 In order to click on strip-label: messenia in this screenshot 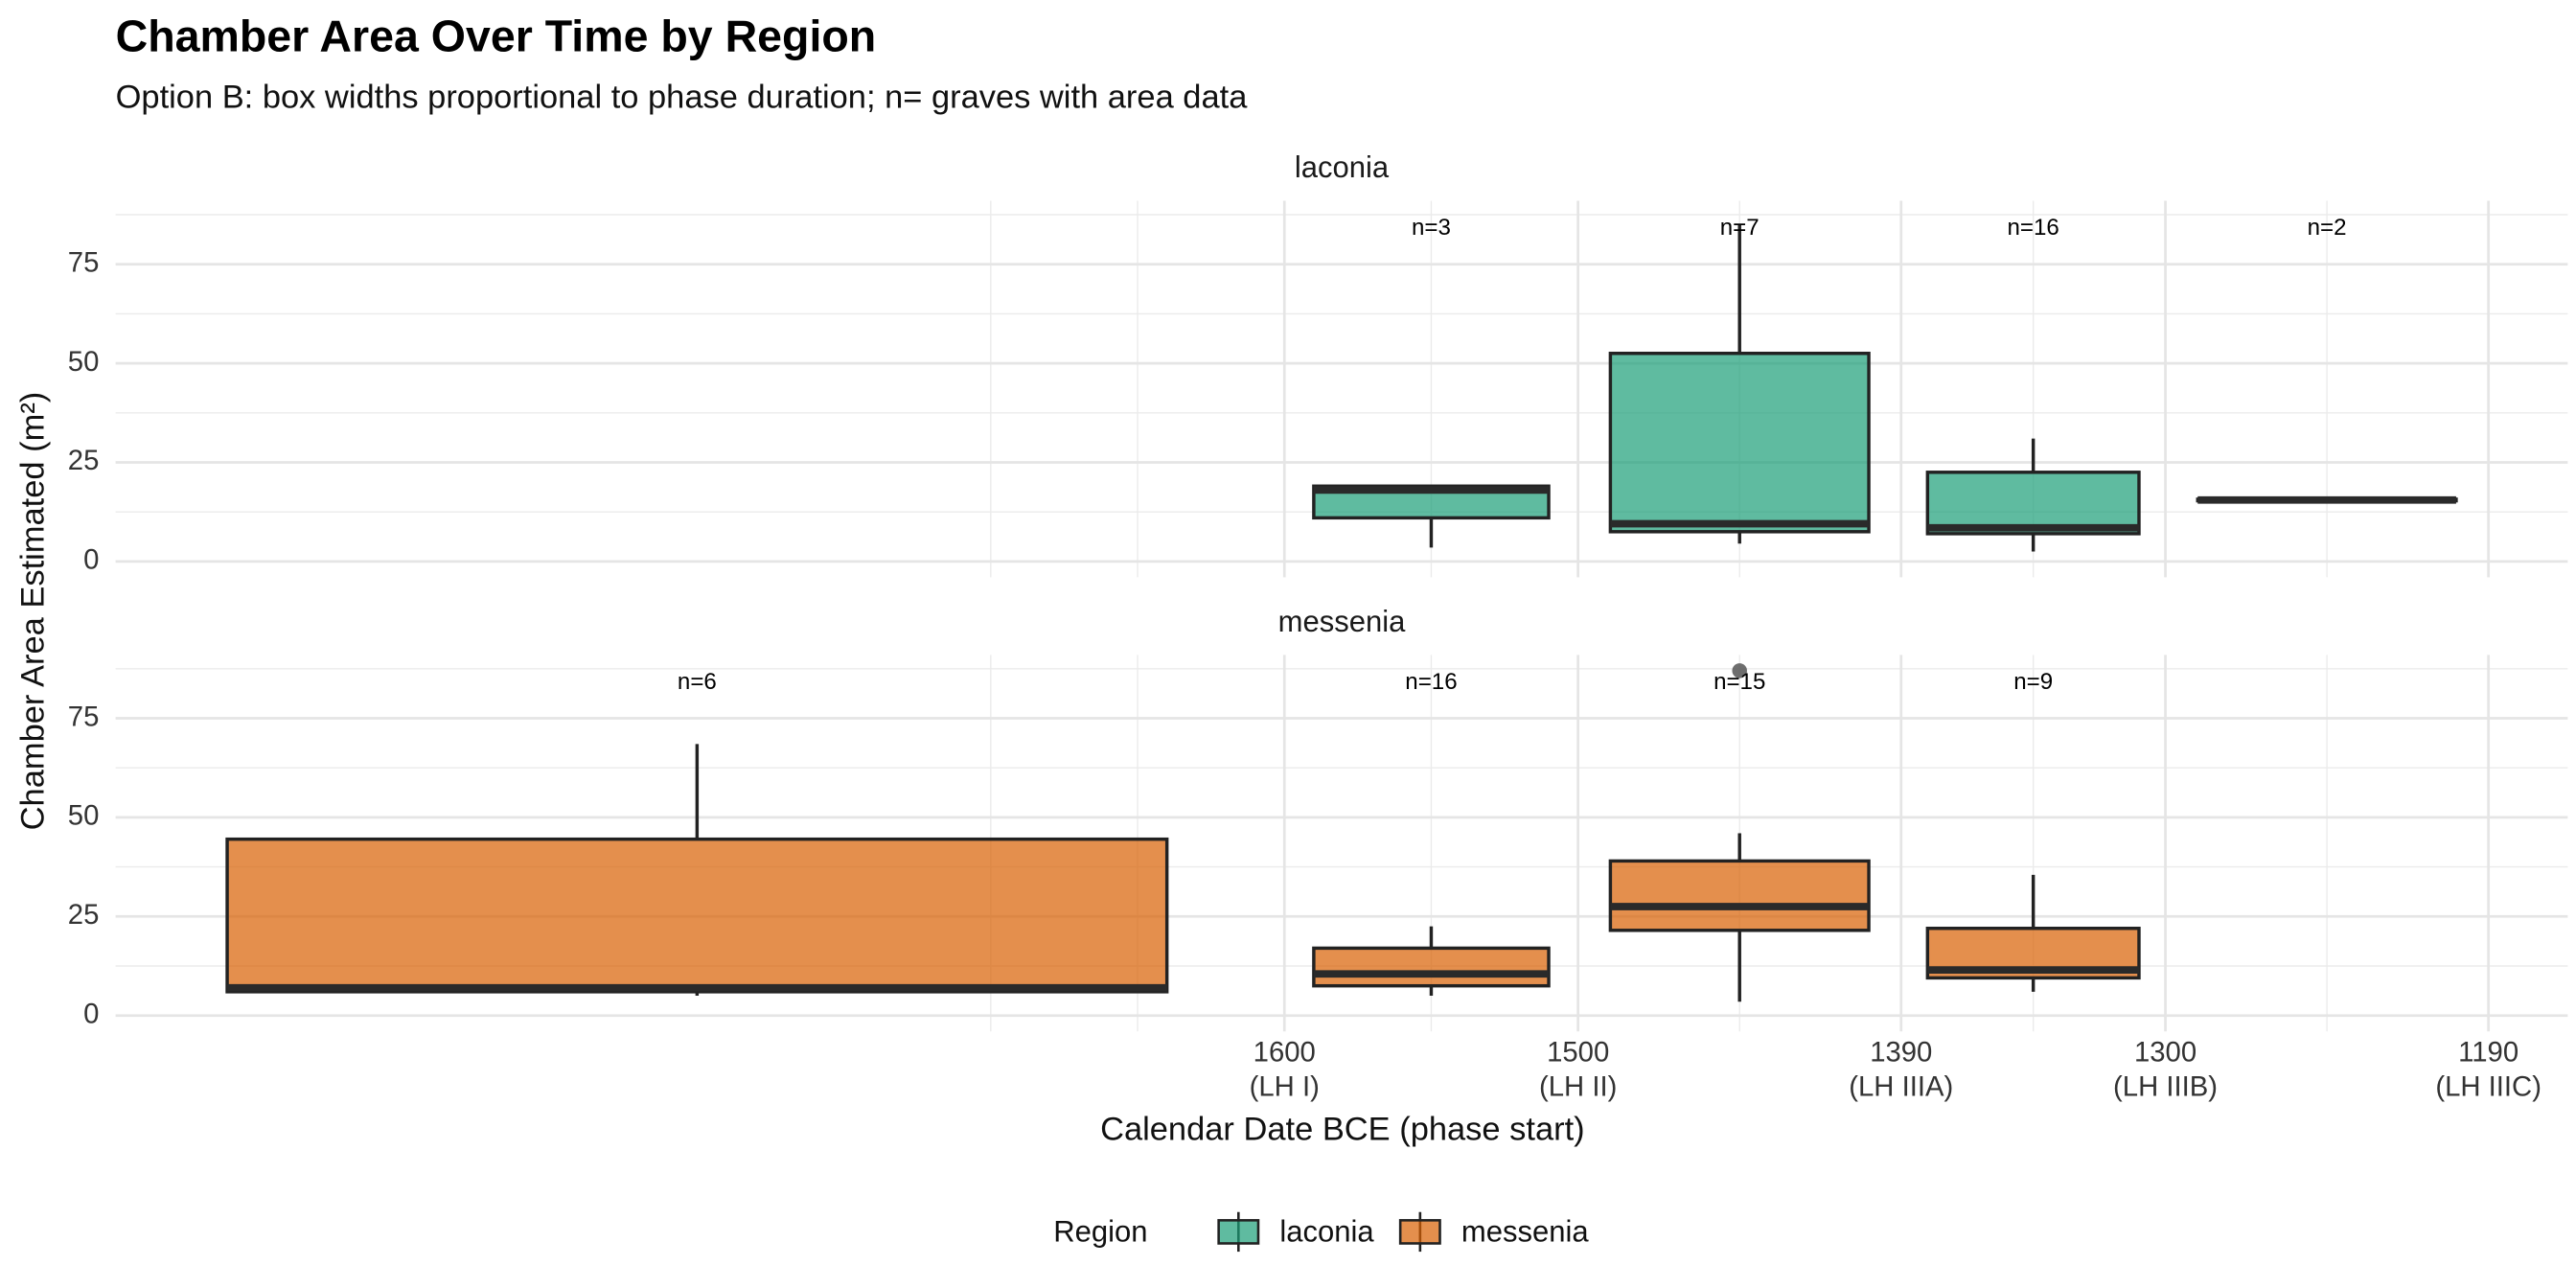, I will do `click(1342, 621)`.